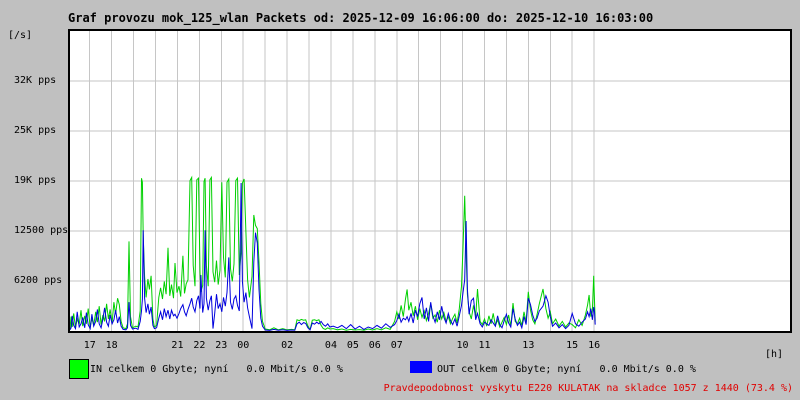  I want to click on x-tick-label: 23, so click(221, 345).